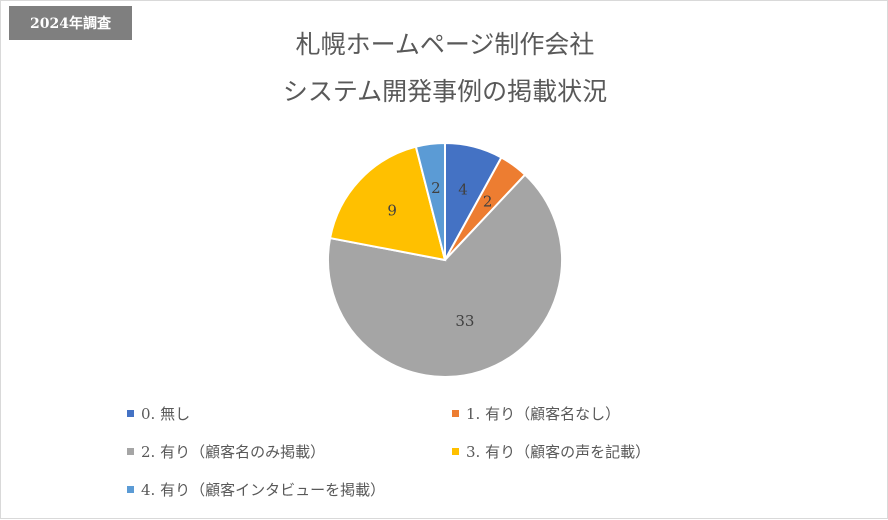 This screenshot has width=888, height=520. Describe the element at coordinates (445, 44) in the screenshot. I see `chart-title-line-1: 札幌ホームページ制作会社` at that location.